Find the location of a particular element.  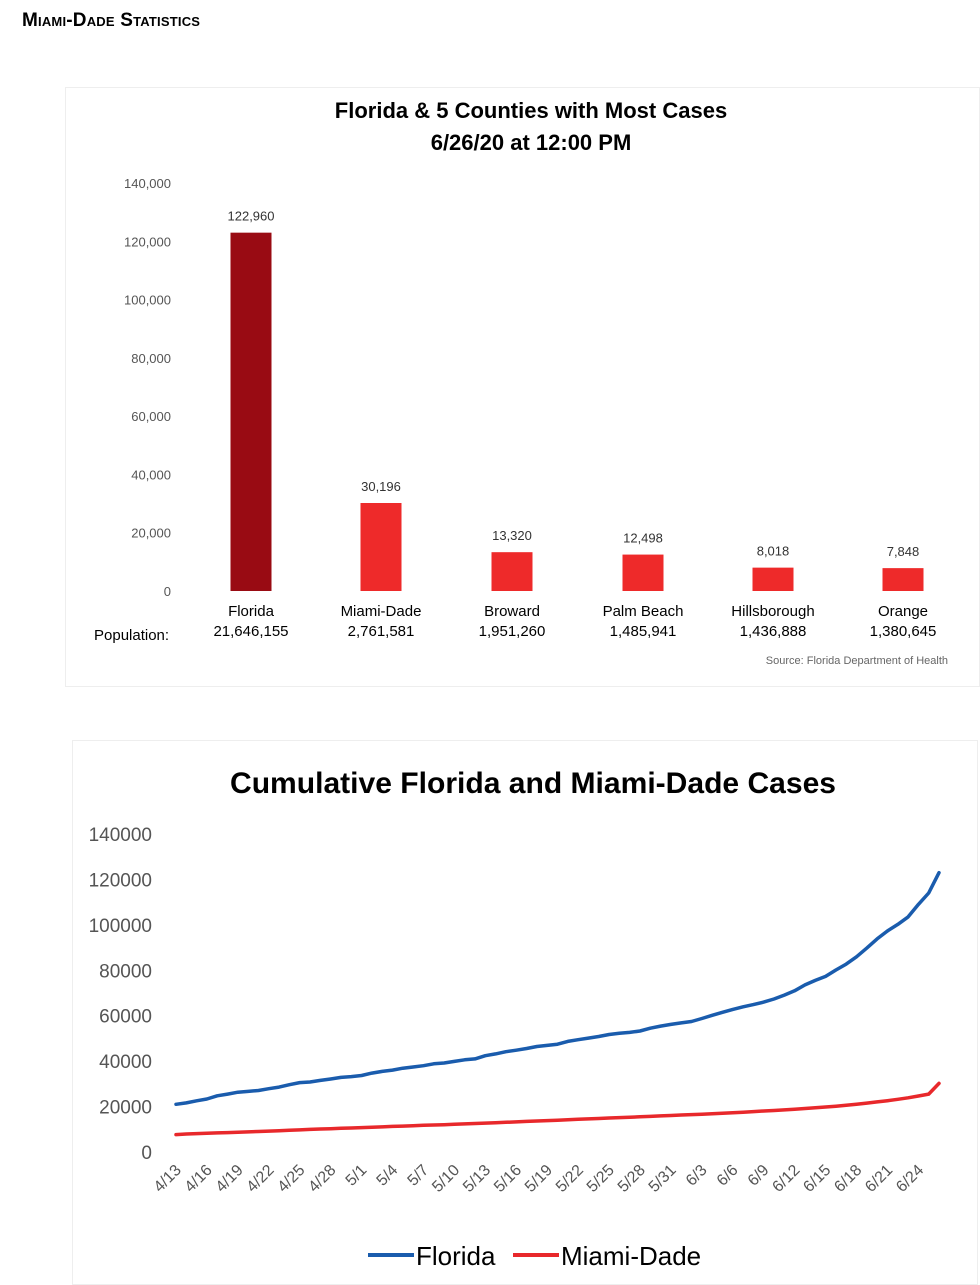

legend-florida-label: Florida is located at coordinates (456, 1256).